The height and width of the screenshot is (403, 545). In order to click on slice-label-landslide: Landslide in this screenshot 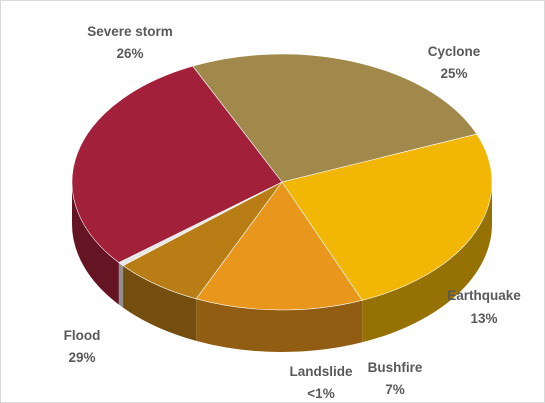, I will do `click(321, 371)`.